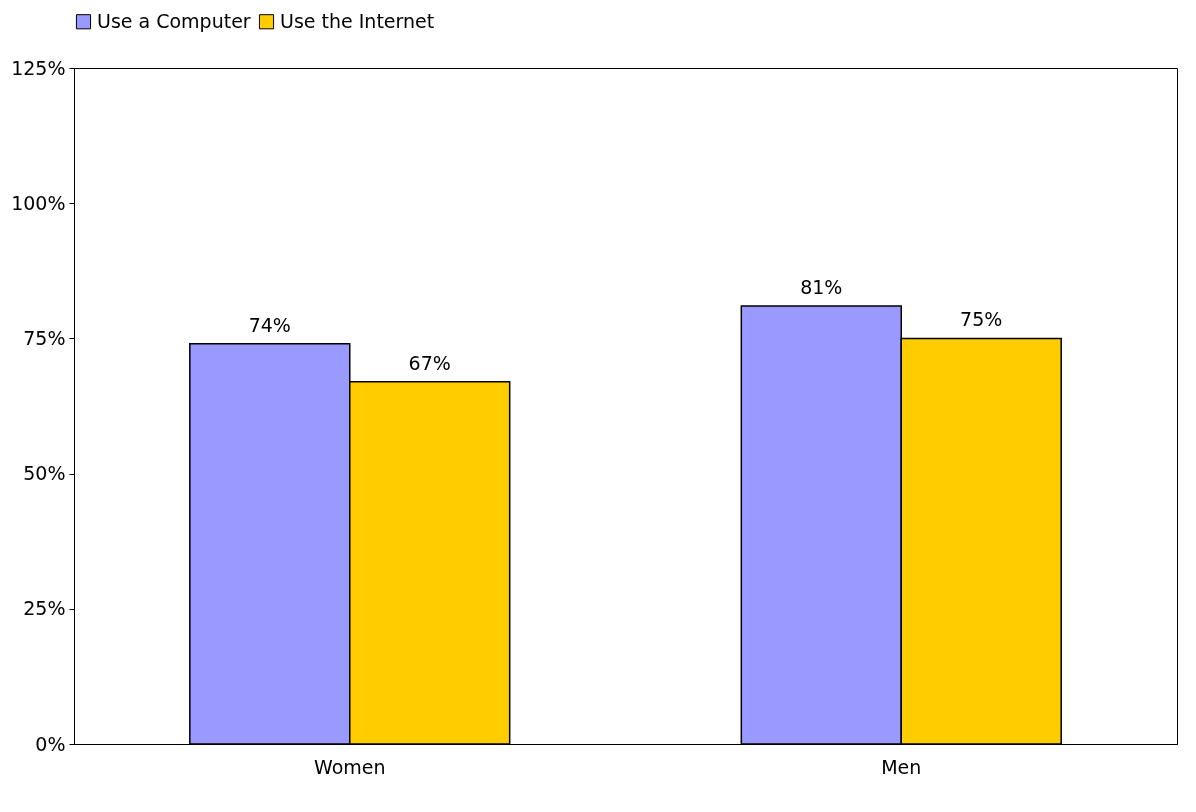 The height and width of the screenshot is (812, 1196). Describe the element at coordinates (357, 20) in the screenshot. I see `legend-label: Use the Internet` at that location.